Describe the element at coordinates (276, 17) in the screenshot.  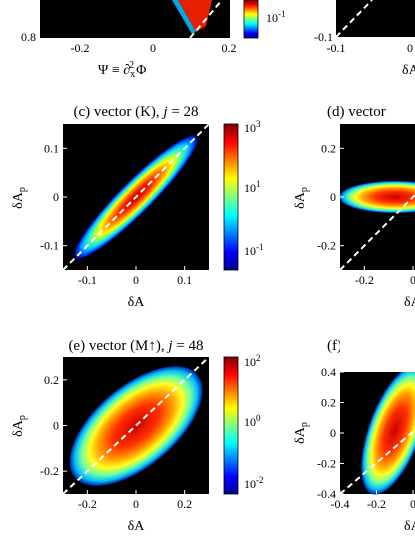
I see `panel-a-colorbar-tick: 10-1` at that location.